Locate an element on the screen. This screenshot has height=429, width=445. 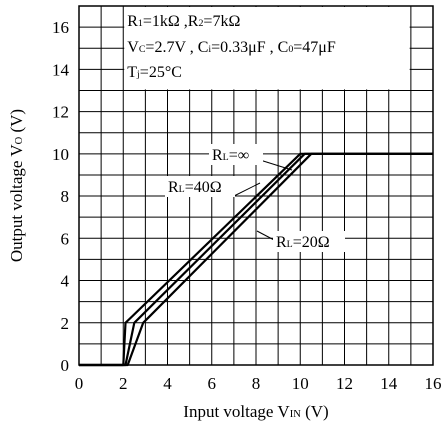
y-tick-label: 12 is located at coordinates (60, 112).